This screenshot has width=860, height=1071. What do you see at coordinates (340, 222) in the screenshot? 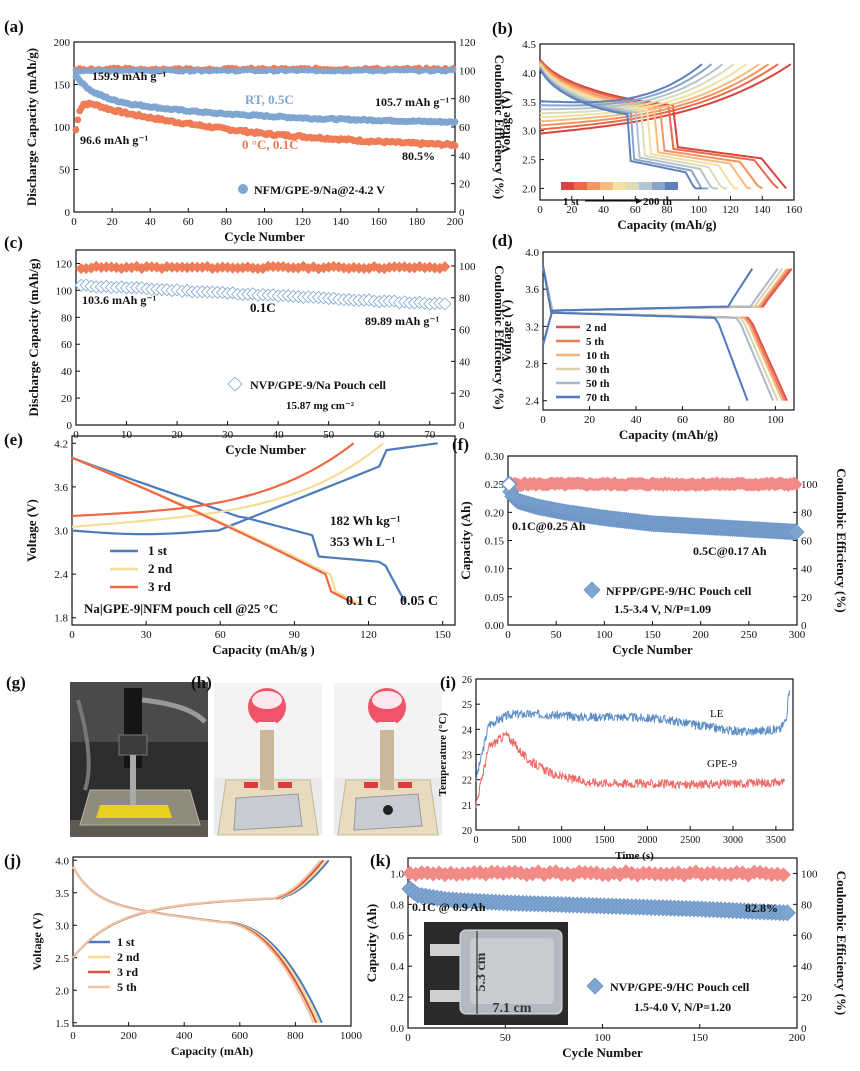
I see `x-tick-label: 140` at bounding box center [340, 222].